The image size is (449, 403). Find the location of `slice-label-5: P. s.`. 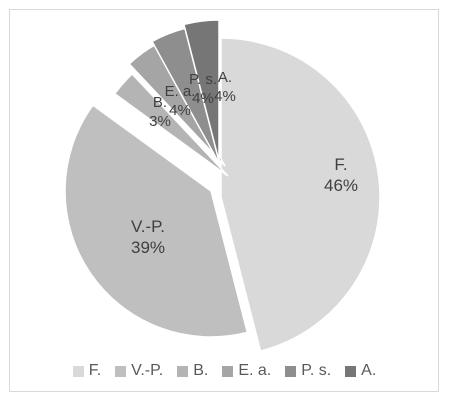

slice-label-5: P. s. is located at coordinates (203, 79).